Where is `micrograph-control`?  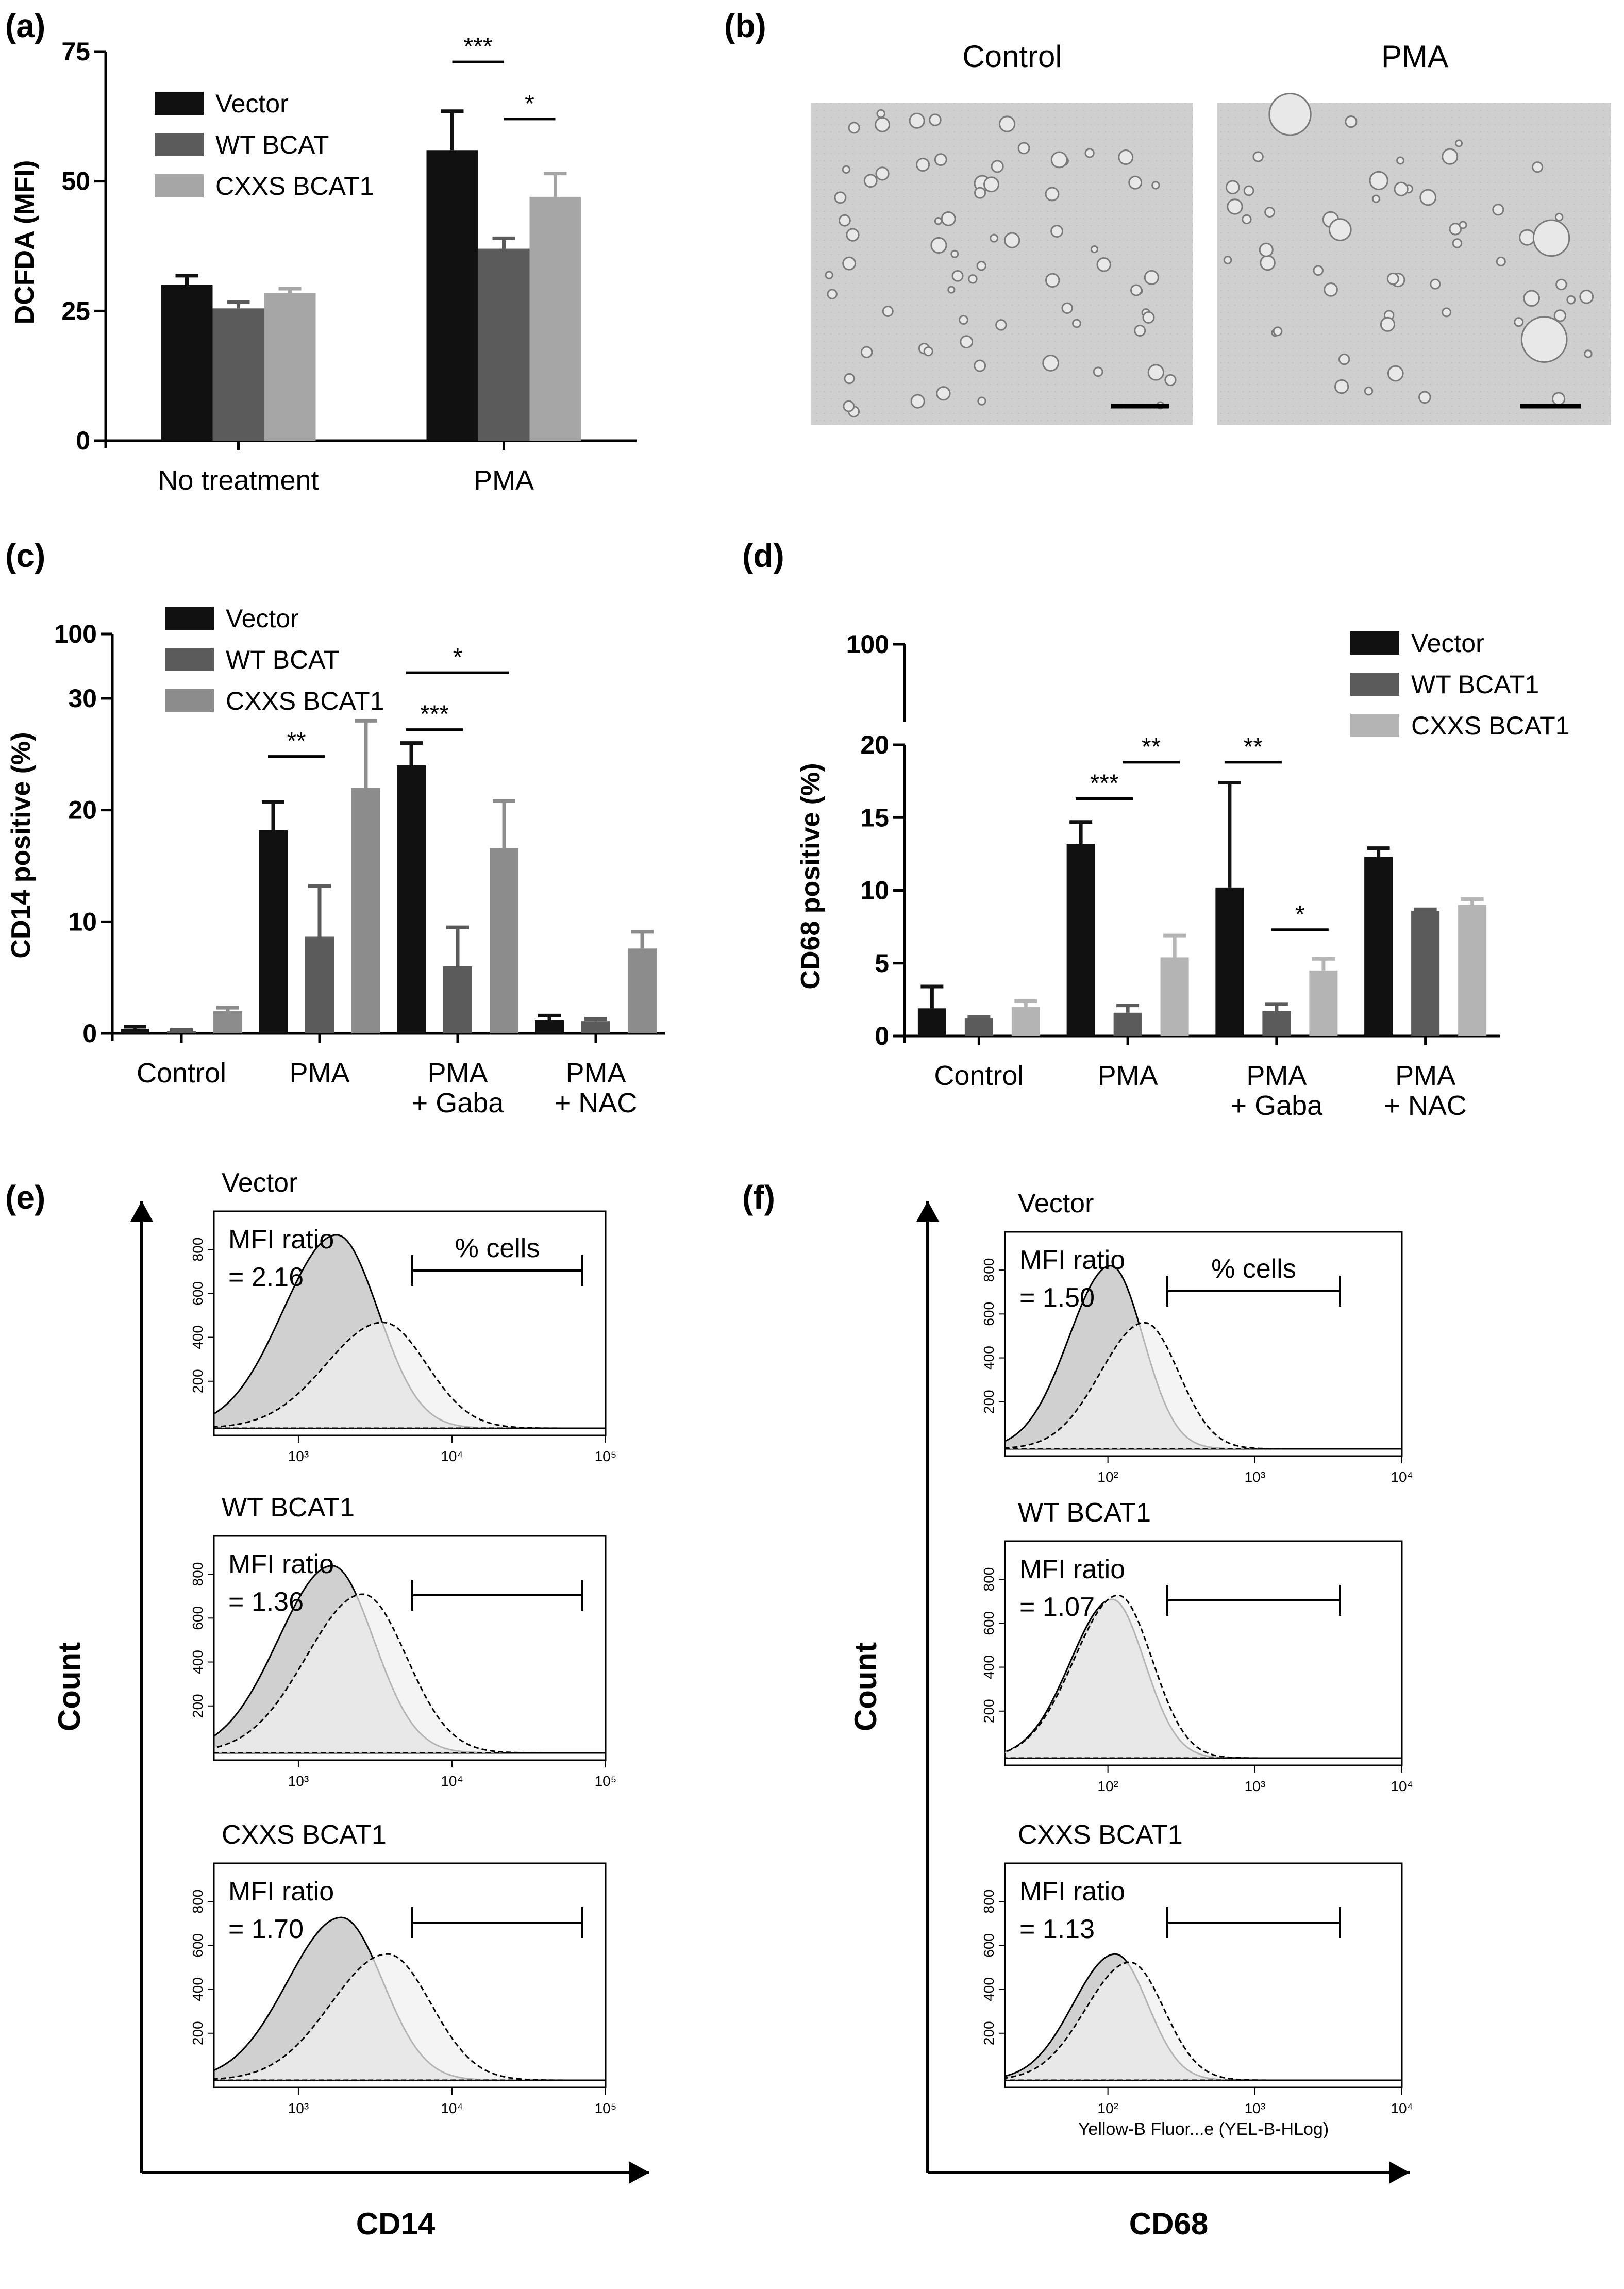 micrograph-control is located at coordinates (1002, 264).